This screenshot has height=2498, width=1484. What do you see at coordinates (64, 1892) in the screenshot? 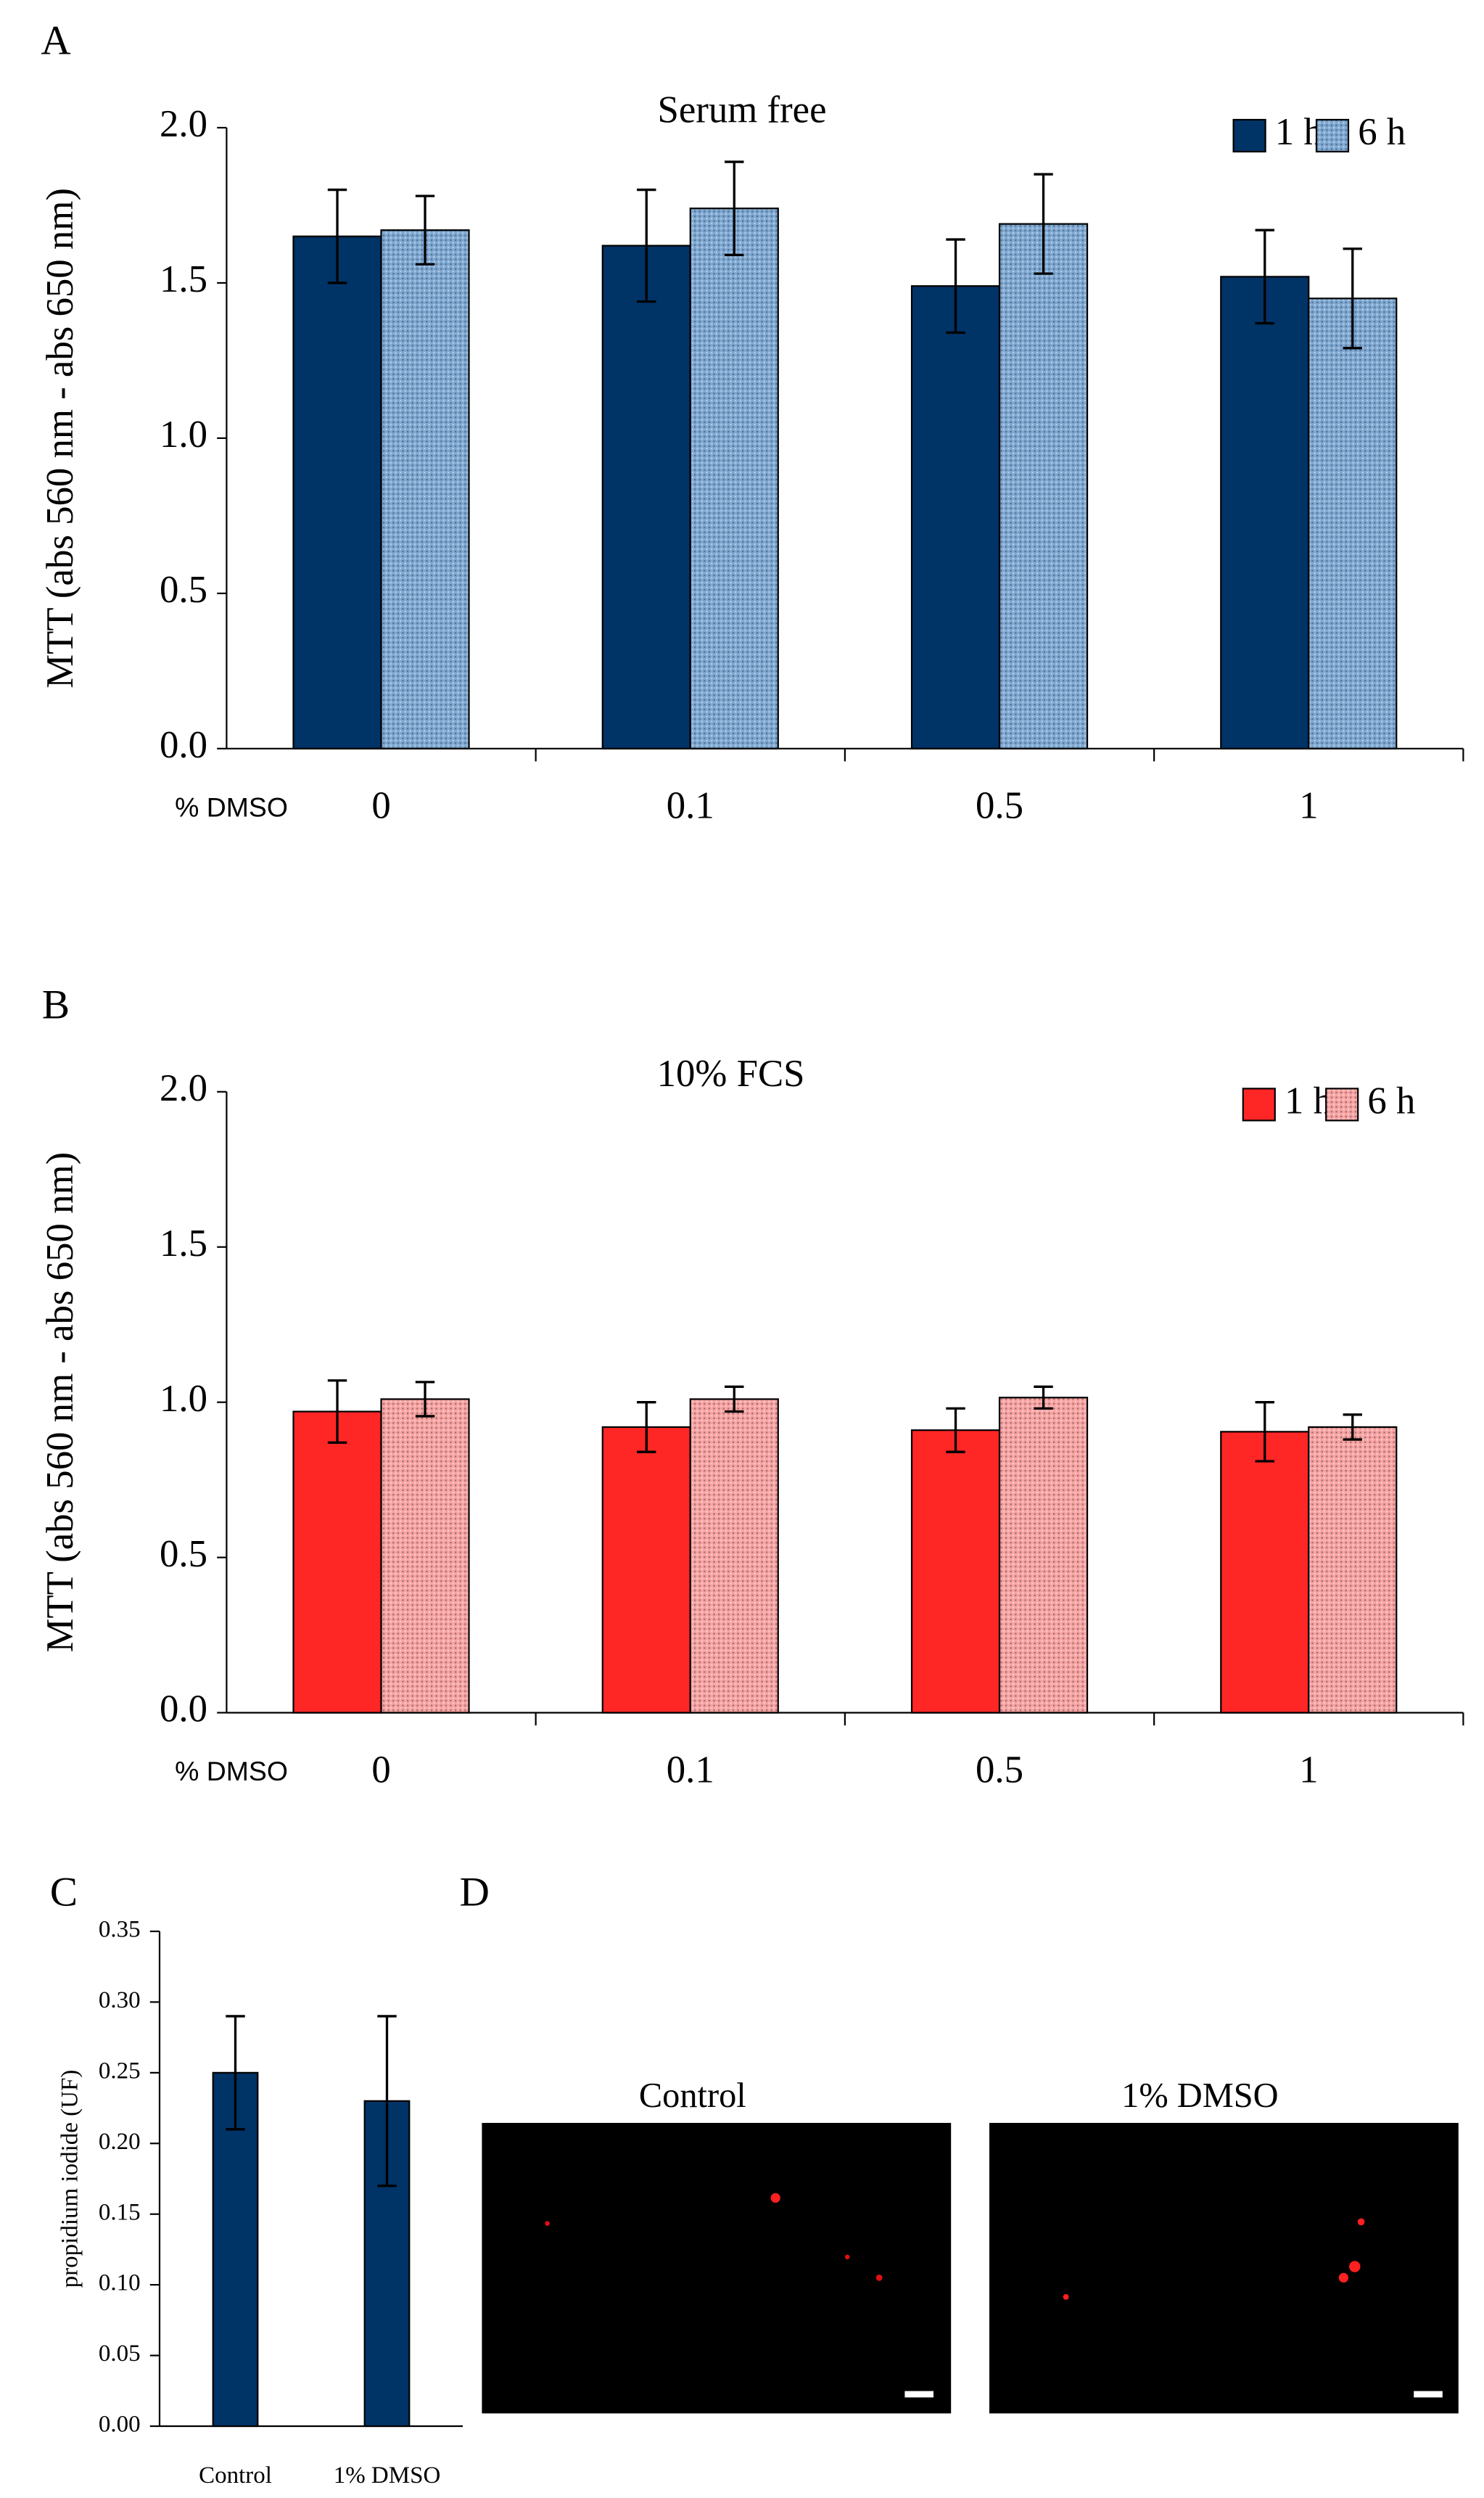
I see `panel-label: C` at bounding box center [64, 1892].